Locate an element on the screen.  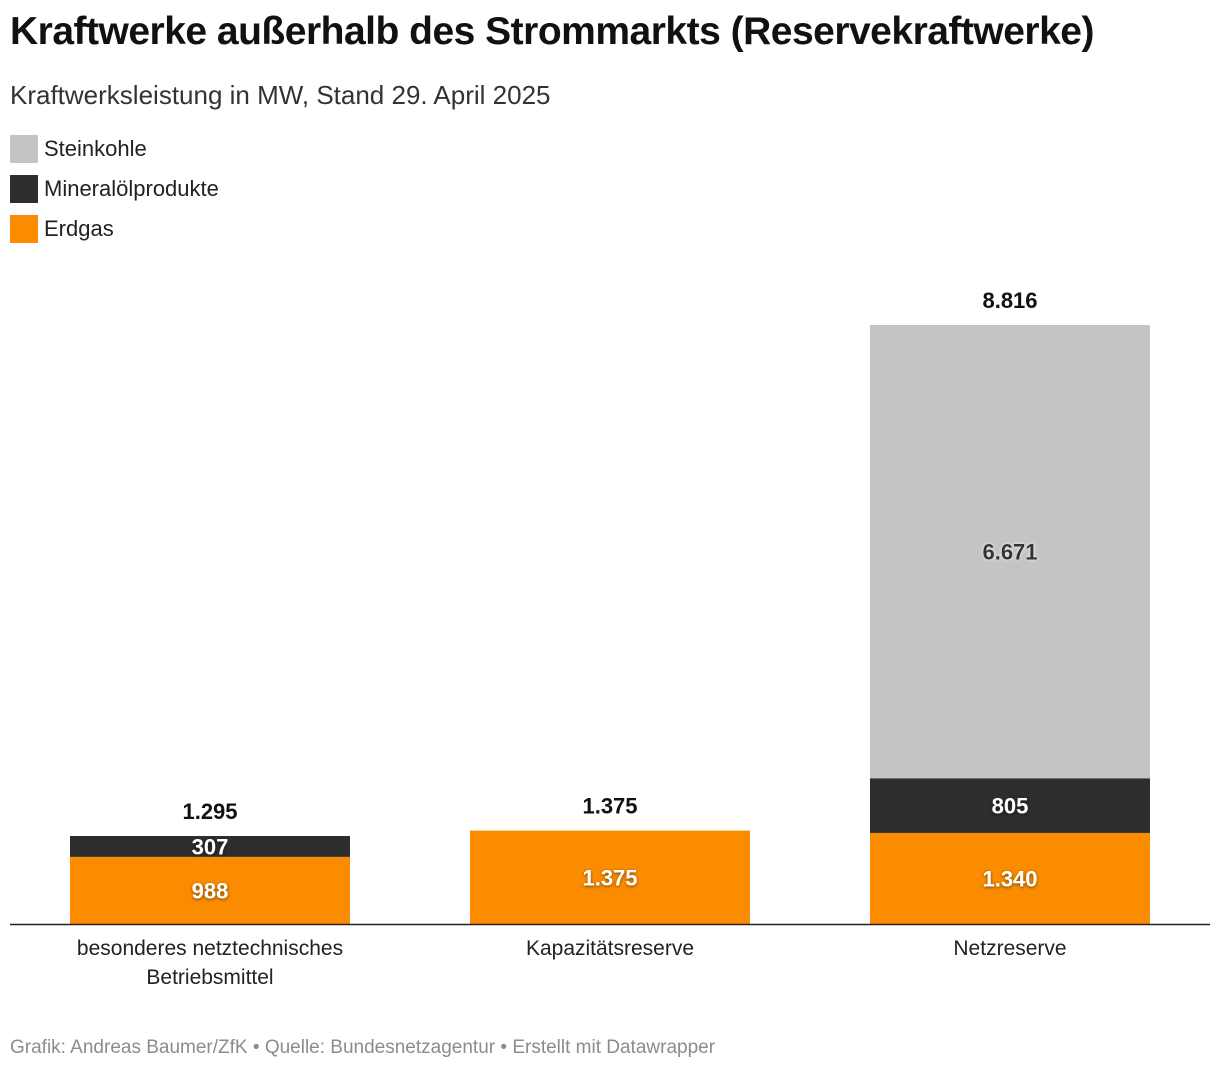
data-label-erdgas-1: 988 is located at coordinates (210, 890).